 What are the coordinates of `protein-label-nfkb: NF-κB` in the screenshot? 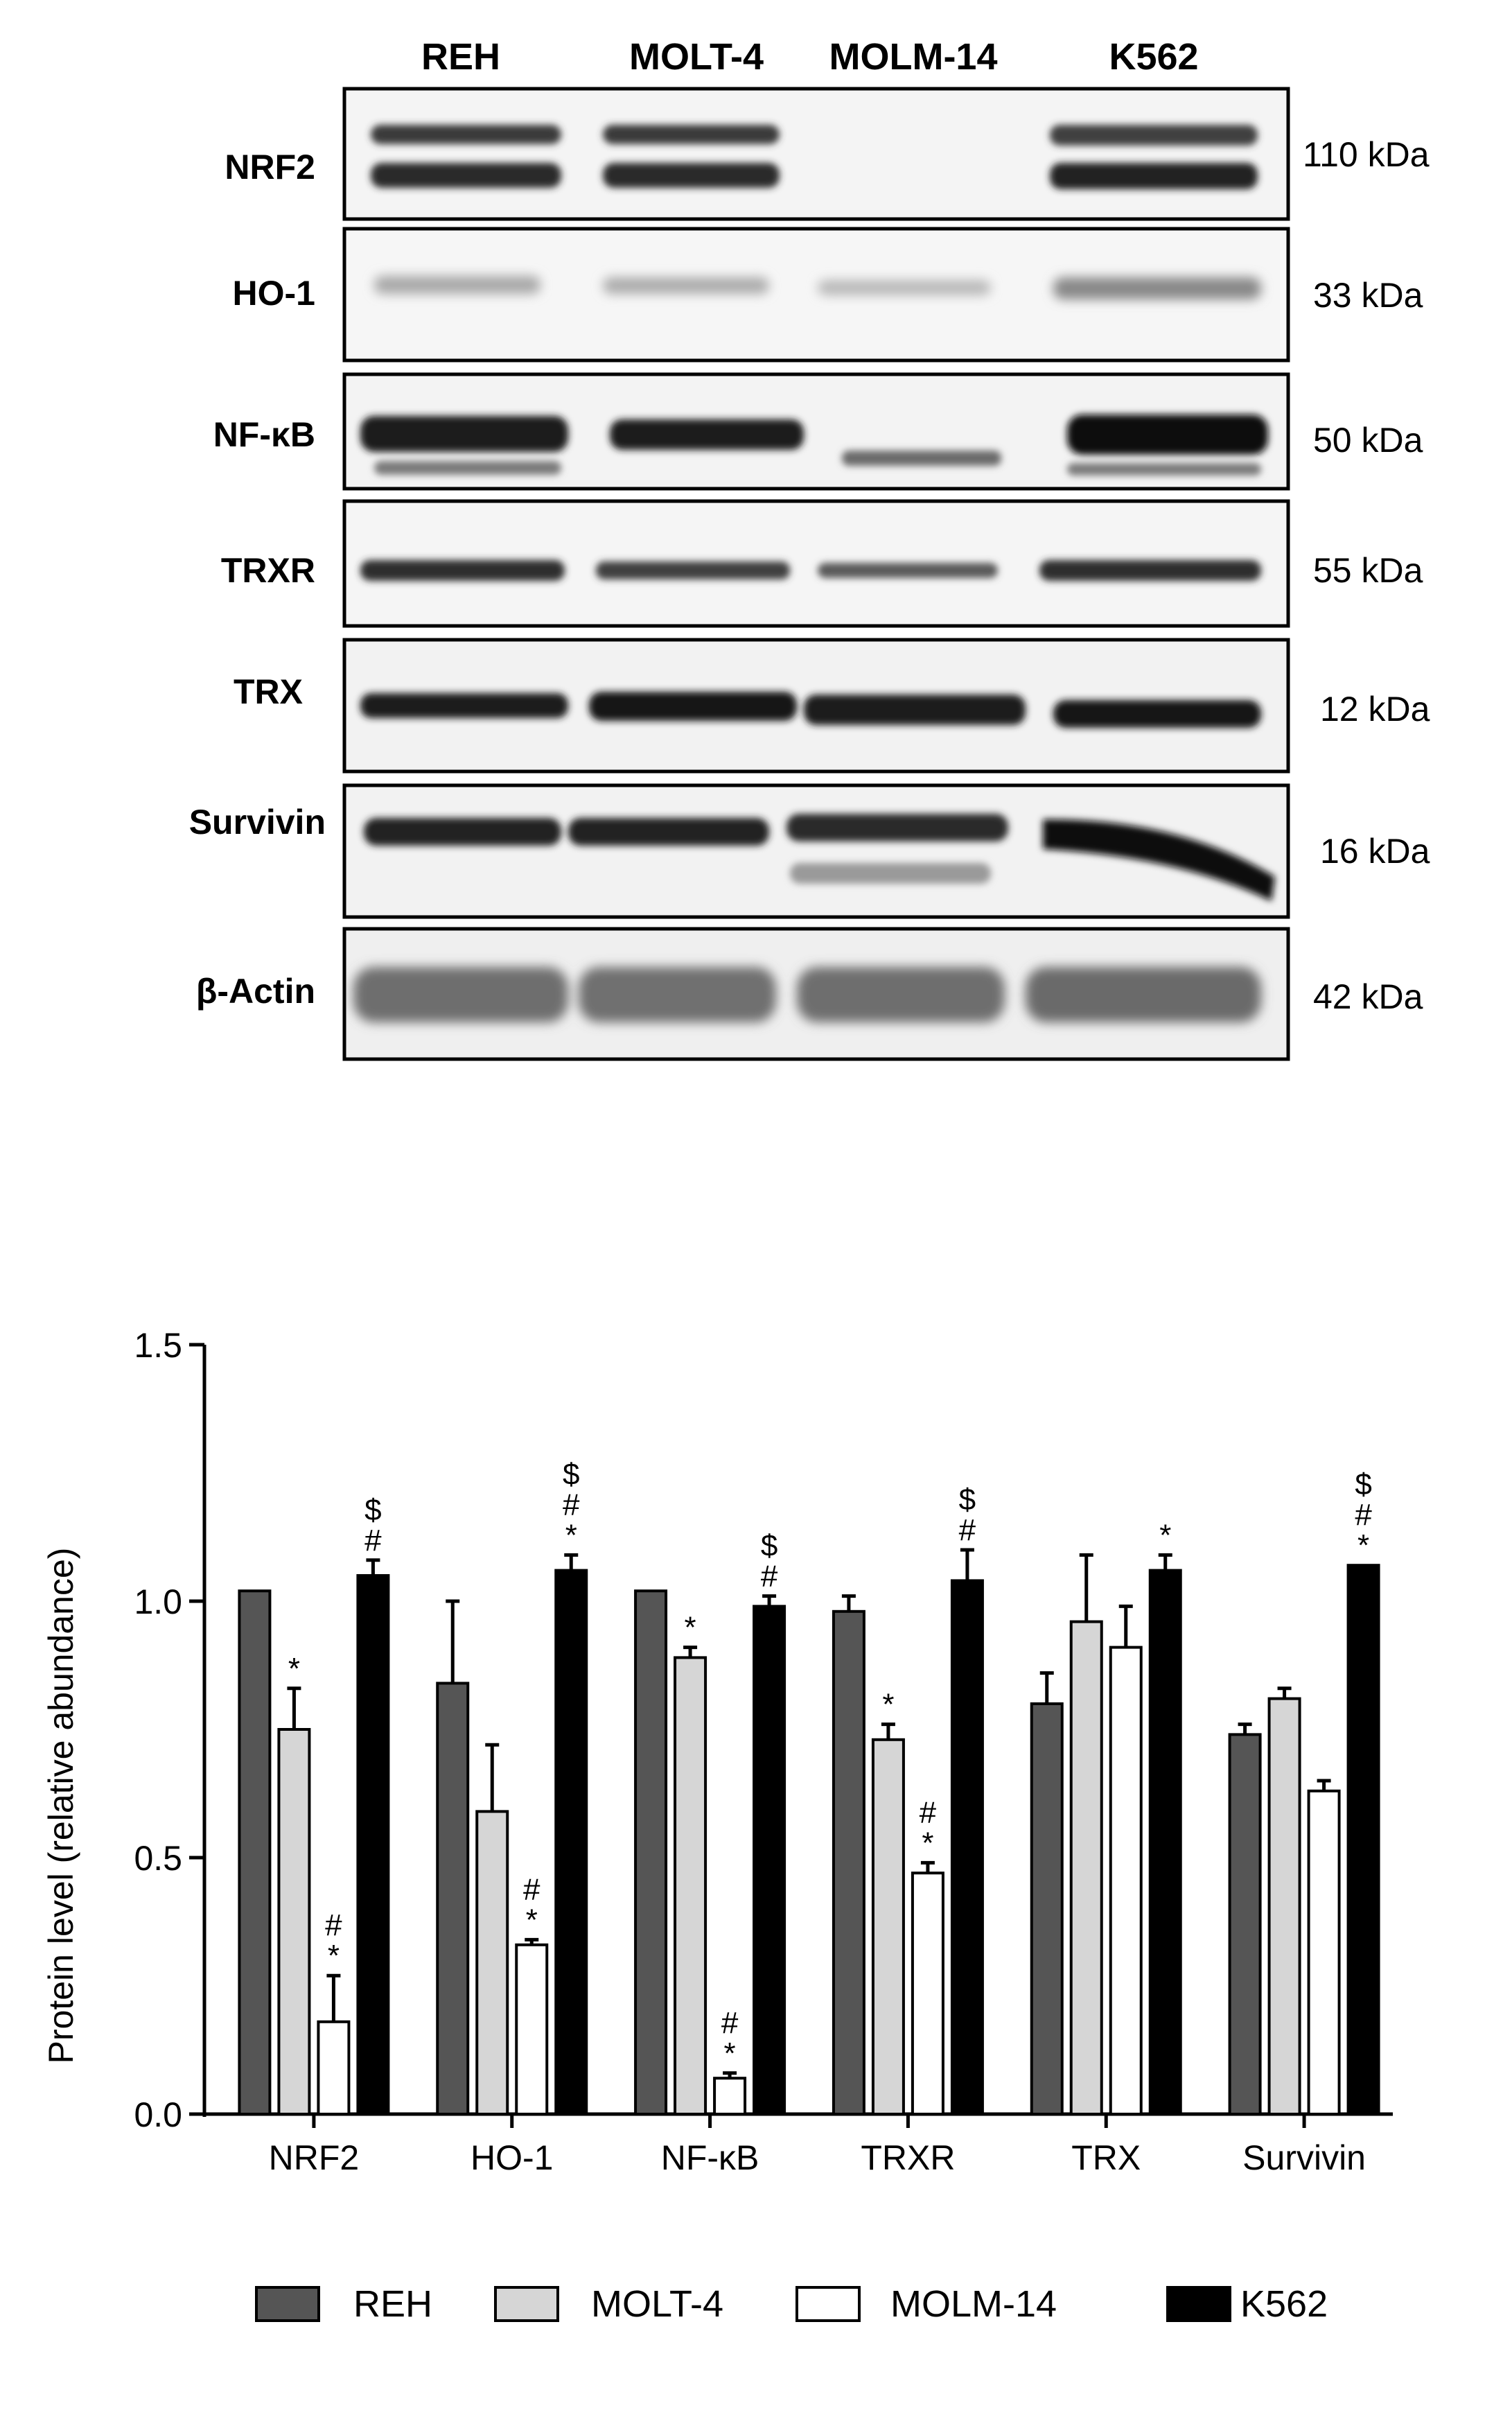 It's located at (264, 434).